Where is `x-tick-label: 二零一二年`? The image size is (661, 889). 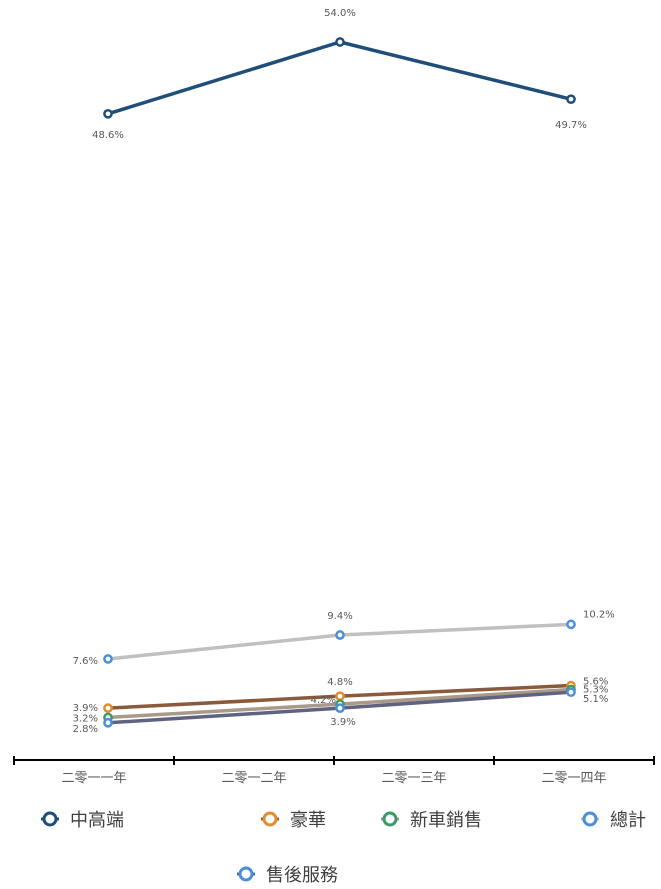 x-tick-label: 二零一二年 is located at coordinates (253, 778).